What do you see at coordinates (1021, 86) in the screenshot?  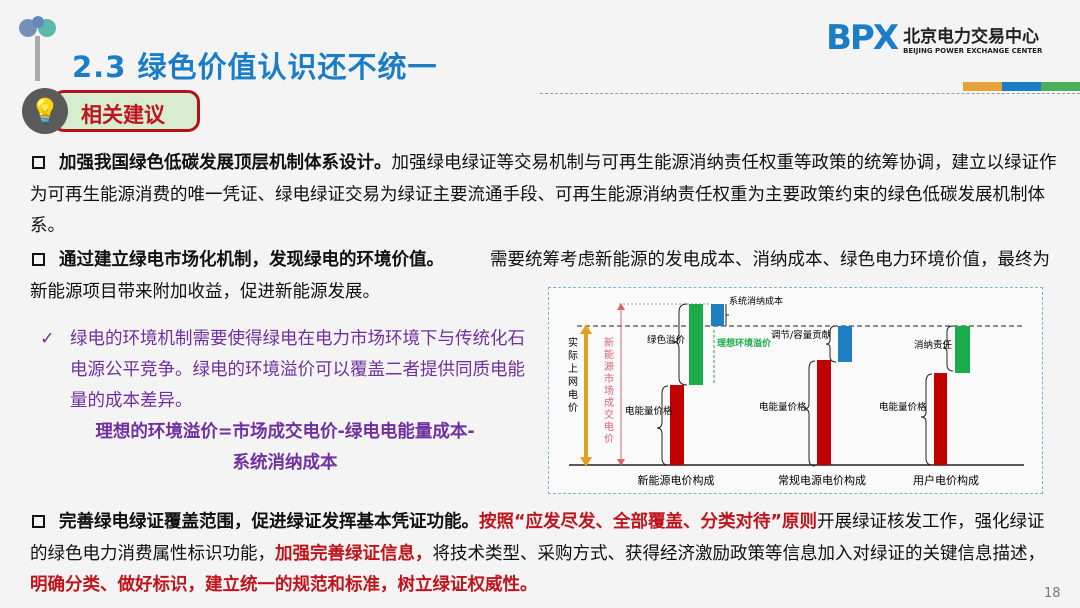 I see `accent-bars` at bounding box center [1021, 86].